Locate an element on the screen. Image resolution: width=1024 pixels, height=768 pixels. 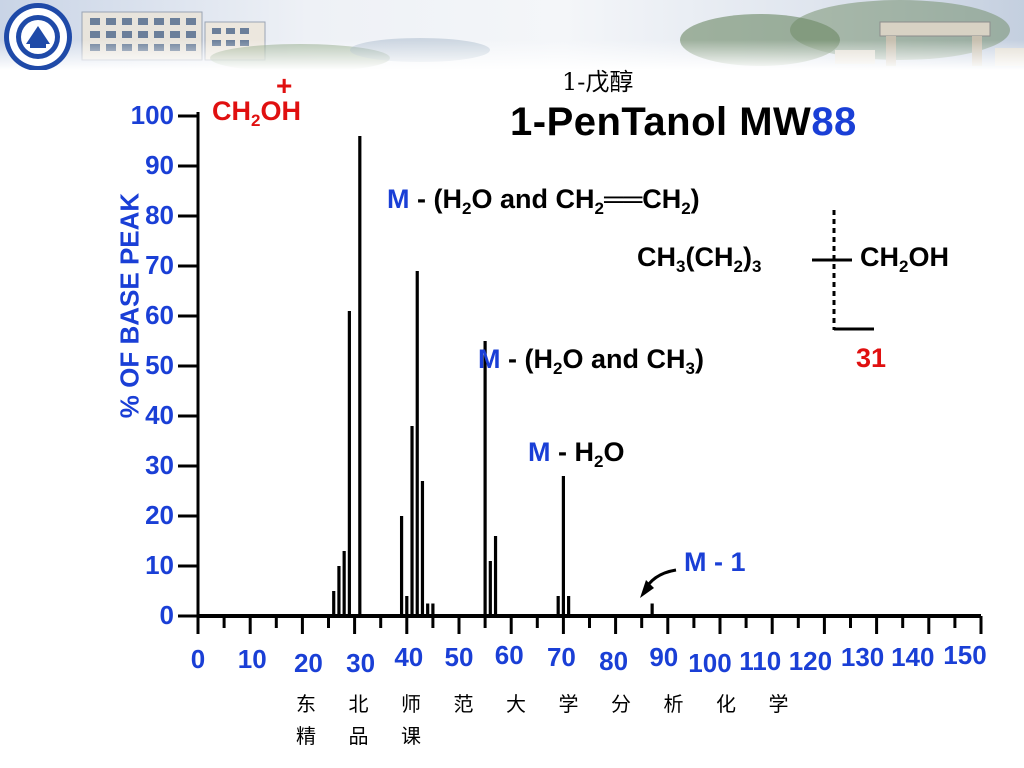
chart-subtitle: 1-戊醇 is located at coordinates (598, 82).